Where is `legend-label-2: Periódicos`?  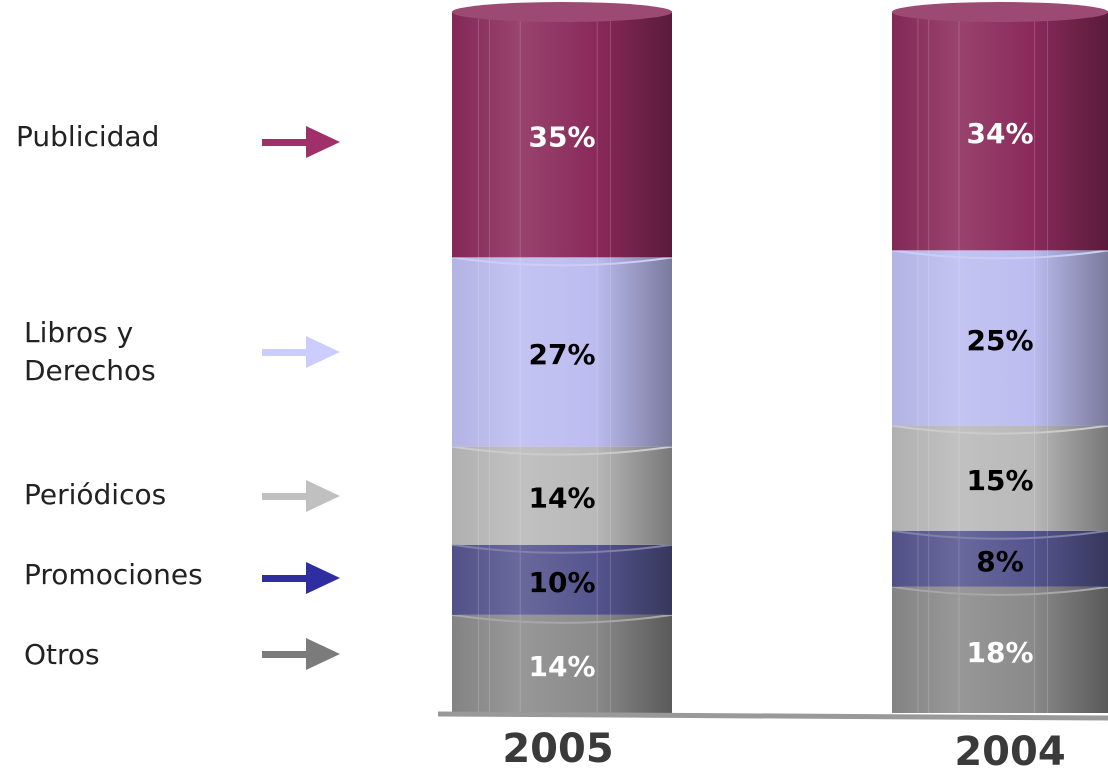 legend-label-2: Periódicos is located at coordinates (95, 494).